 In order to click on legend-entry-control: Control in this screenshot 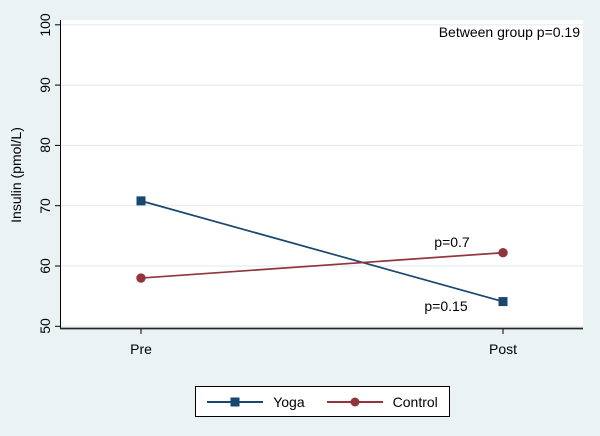, I will do `click(382, 401)`.